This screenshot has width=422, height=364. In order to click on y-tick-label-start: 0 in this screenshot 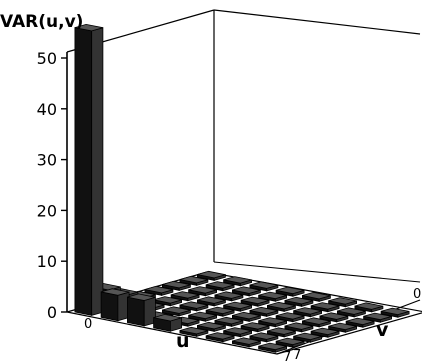, I will do `click(417, 294)`.